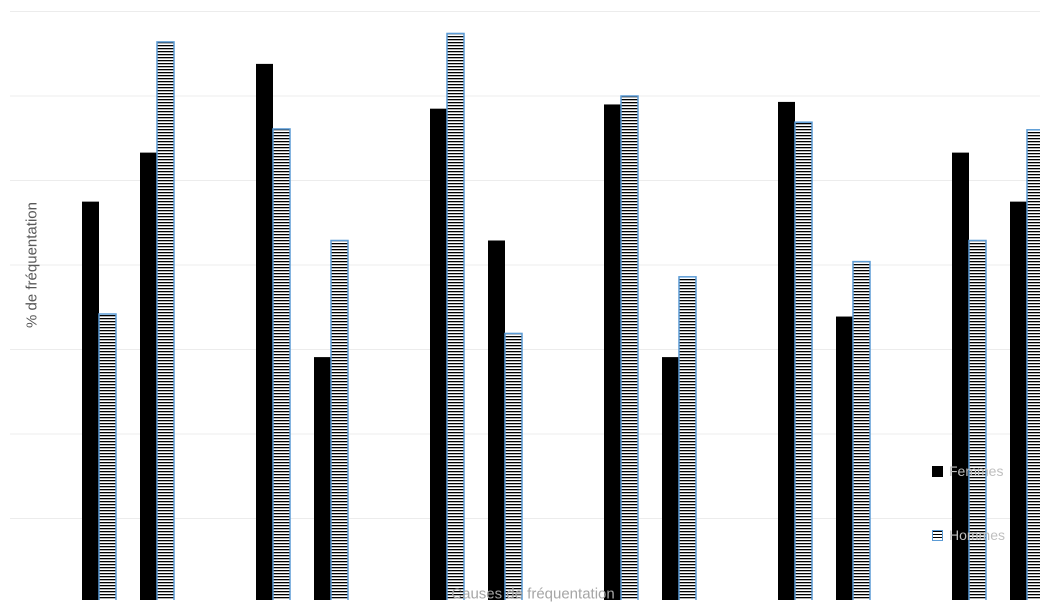 The width and height of the screenshot is (1040, 603). I want to click on legend-item-femmes: Femmes, so click(986, 471).